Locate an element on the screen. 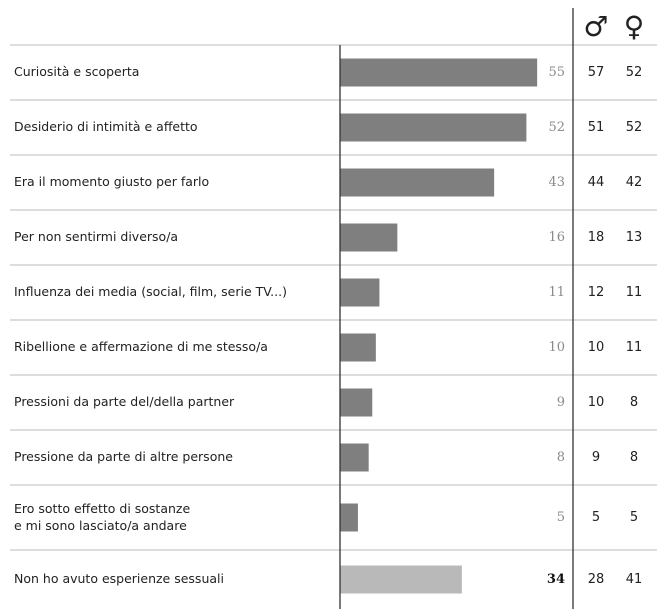  total-value: 8 is located at coordinates (561, 457).